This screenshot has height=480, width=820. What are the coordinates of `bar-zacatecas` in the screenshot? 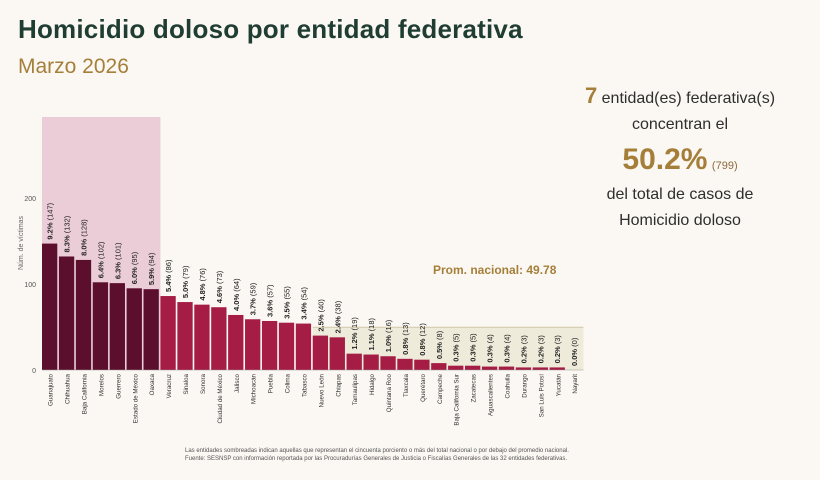 It's located at (473, 367).